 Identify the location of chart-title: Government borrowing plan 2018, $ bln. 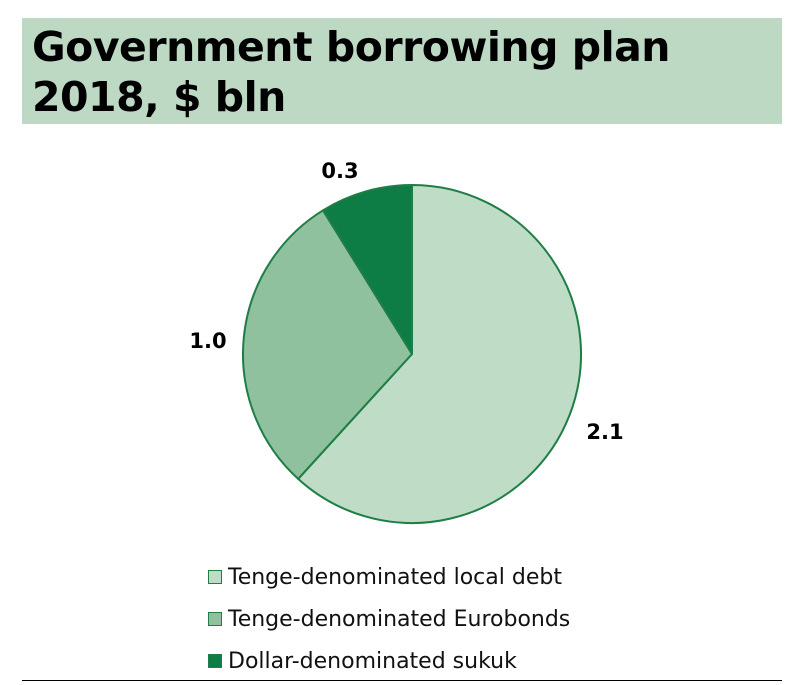
(351, 72).